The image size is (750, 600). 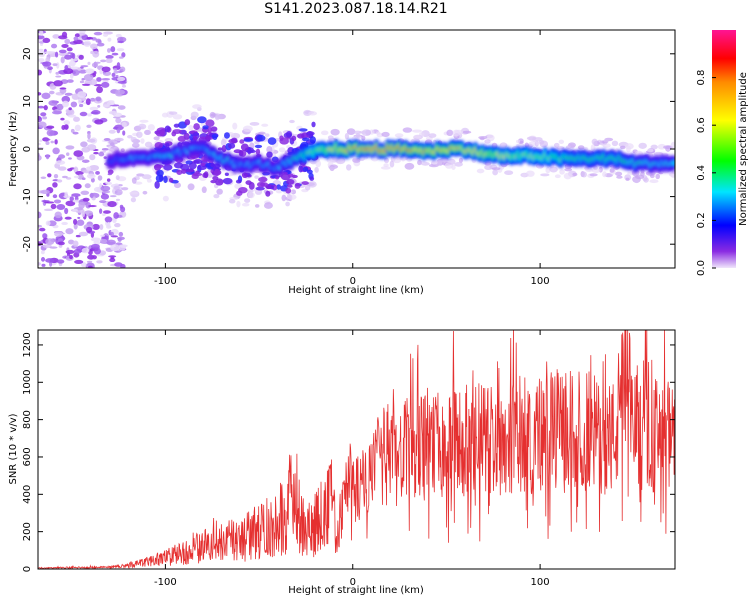 I want to click on snr-x-tick-label: 100, so click(x=540, y=582).